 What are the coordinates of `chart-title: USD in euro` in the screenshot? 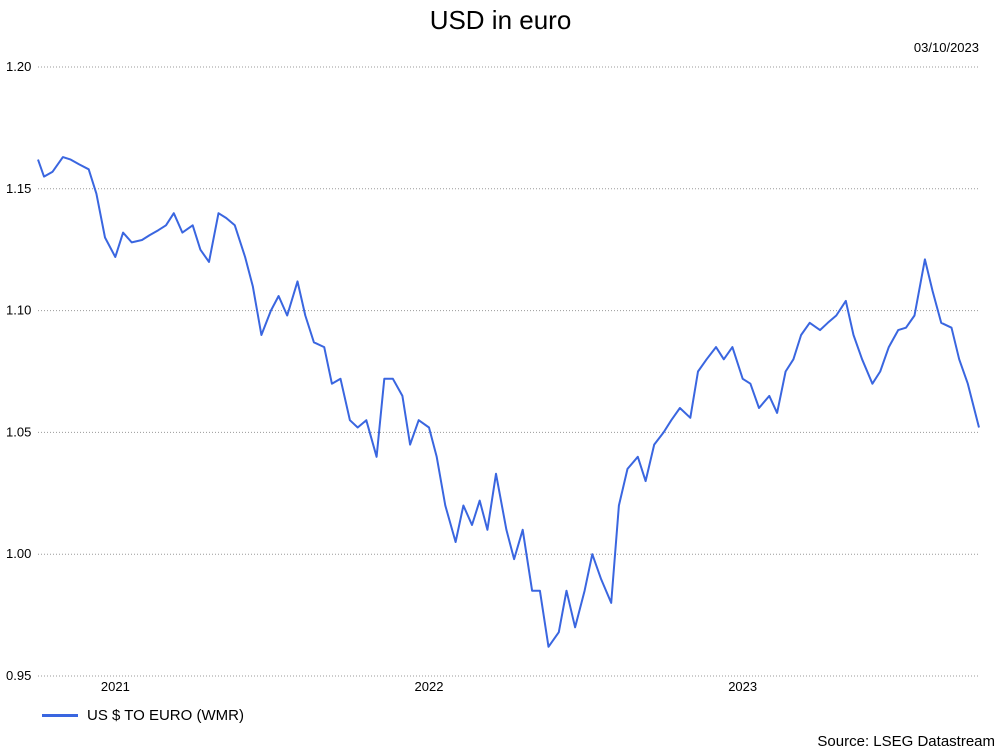 It's located at (500, 20).